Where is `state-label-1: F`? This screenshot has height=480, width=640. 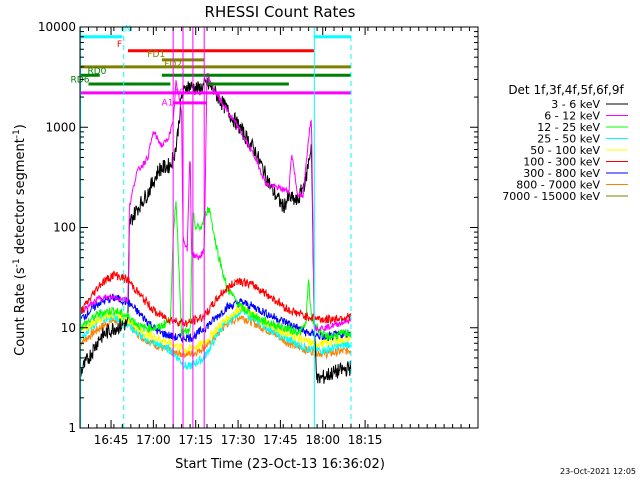 state-label-1: F is located at coordinates (119, 45).